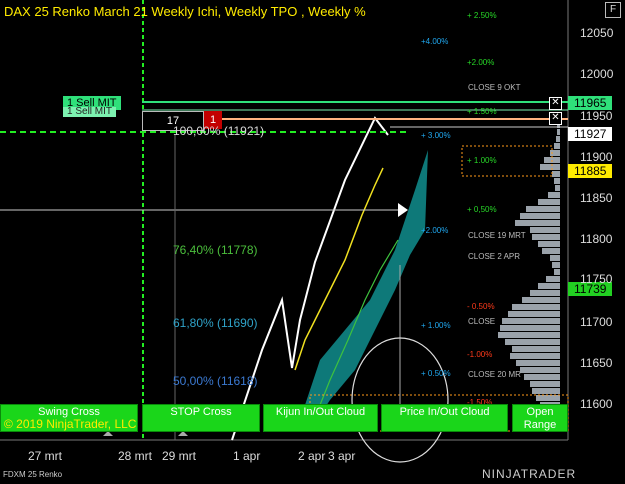 This screenshot has width=625, height=484. I want to click on x-tick: 27 mrt, so click(45, 456).